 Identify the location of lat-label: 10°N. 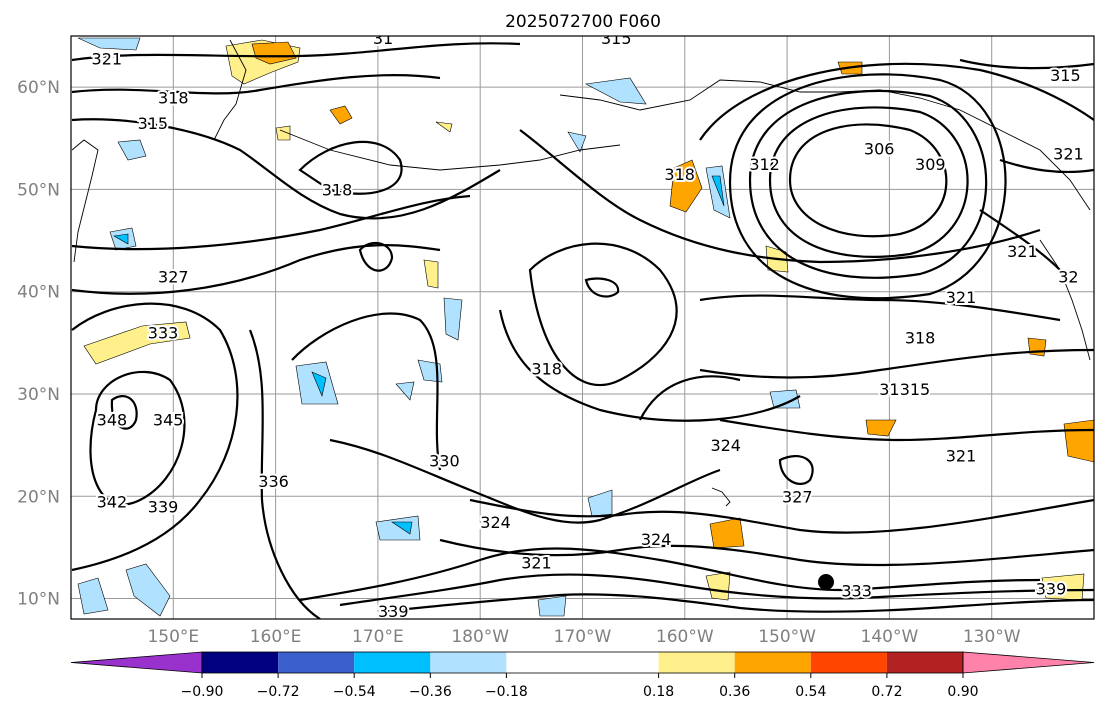
(38, 600).